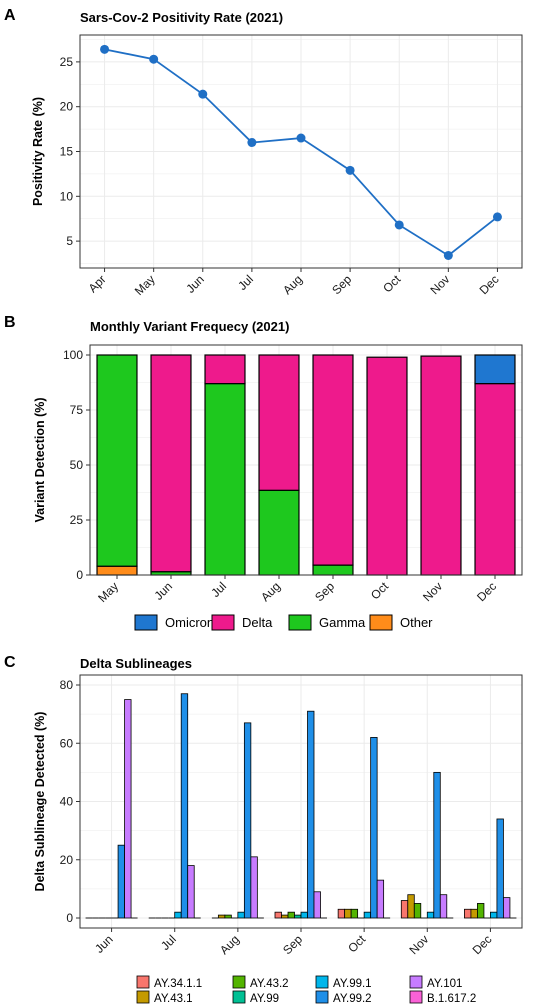 The image size is (536, 1007). I want to click on bar-omicron-dec, so click(495, 369).